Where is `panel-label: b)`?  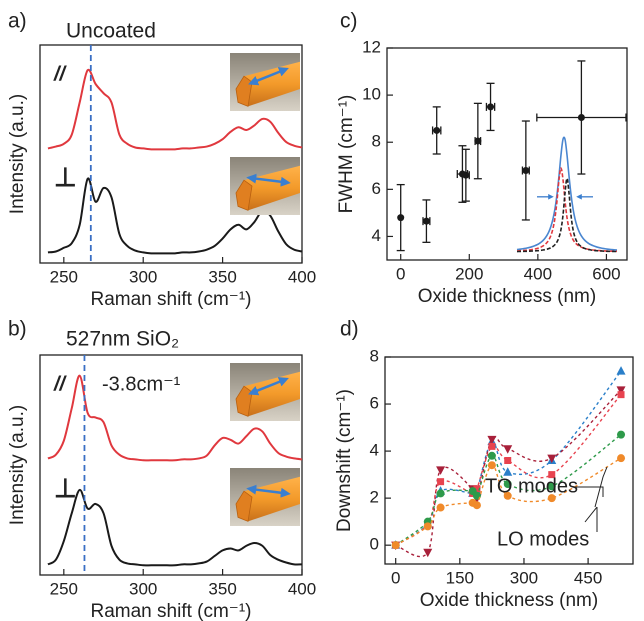
panel-label: b) is located at coordinates (17, 329).